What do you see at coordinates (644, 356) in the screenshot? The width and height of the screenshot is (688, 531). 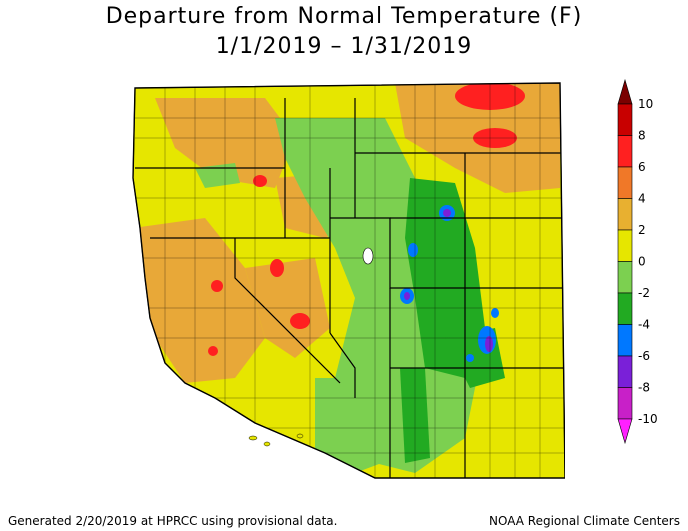 I see `legend-label: -6` at bounding box center [644, 356].